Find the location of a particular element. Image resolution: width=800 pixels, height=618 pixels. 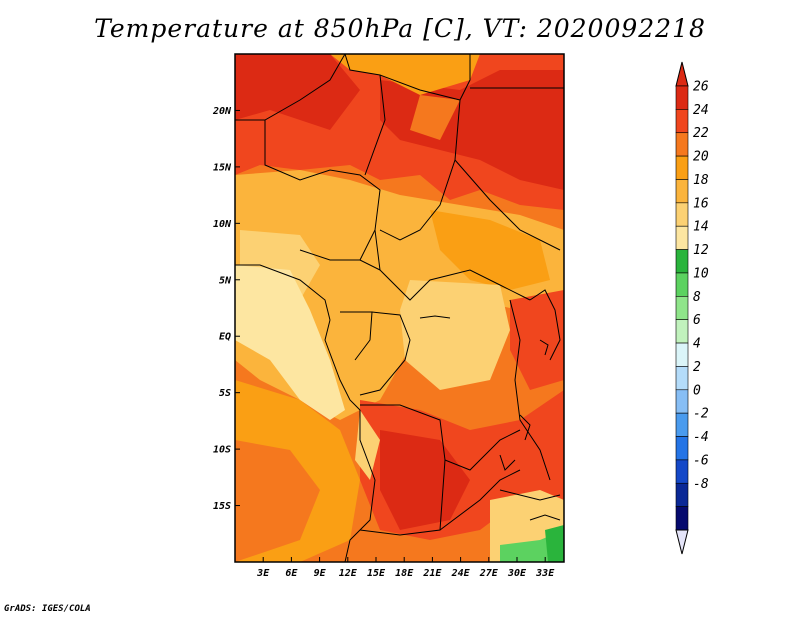

colorbar-label: 8 is located at coordinates (697, 297).